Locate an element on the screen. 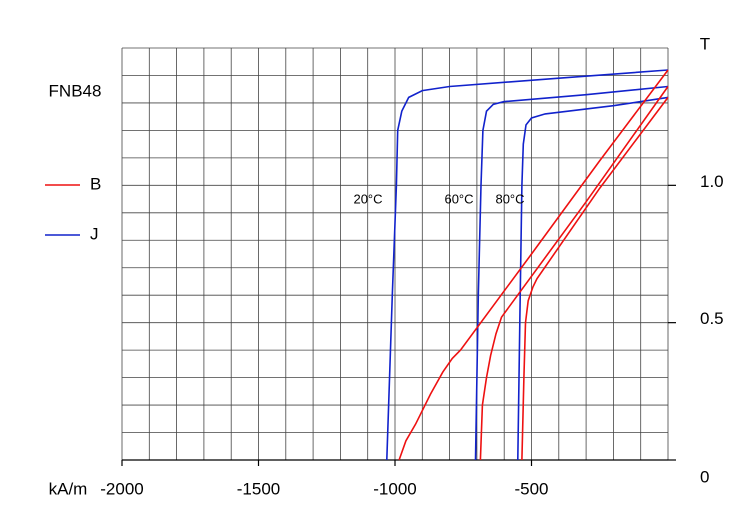  x-tick-label: -1500 is located at coordinates (258, 488).